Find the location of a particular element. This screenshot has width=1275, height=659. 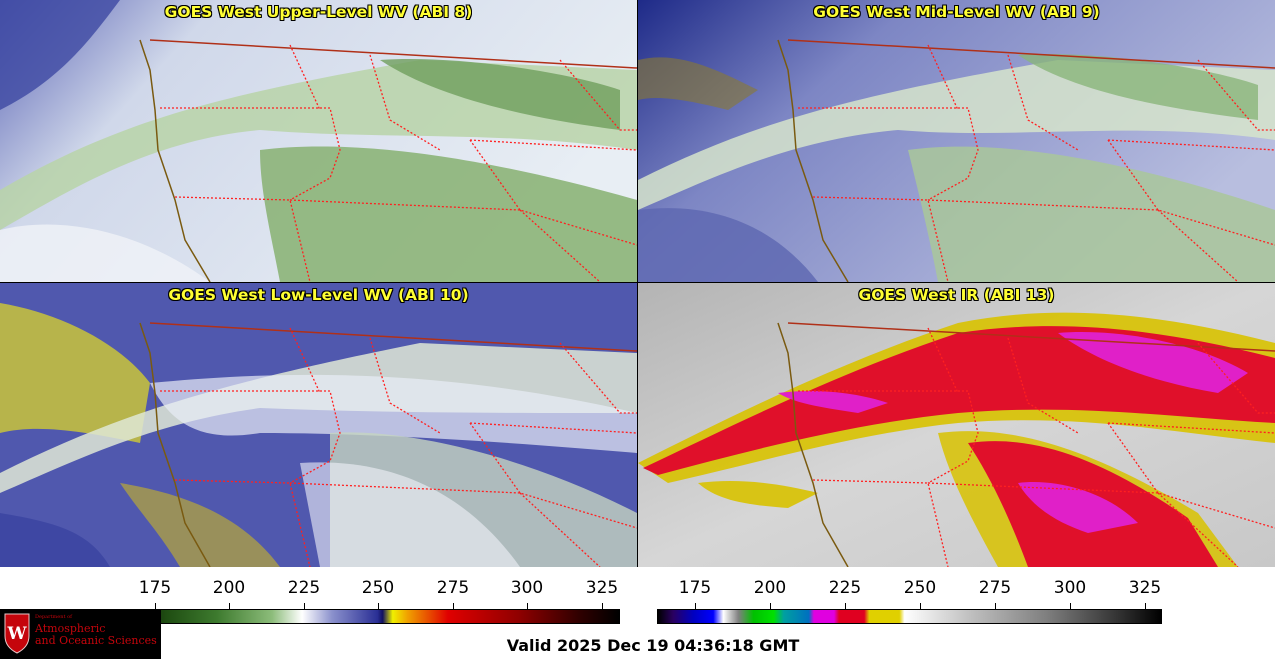

wv-tick-label: 325 is located at coordinates (602, 588).